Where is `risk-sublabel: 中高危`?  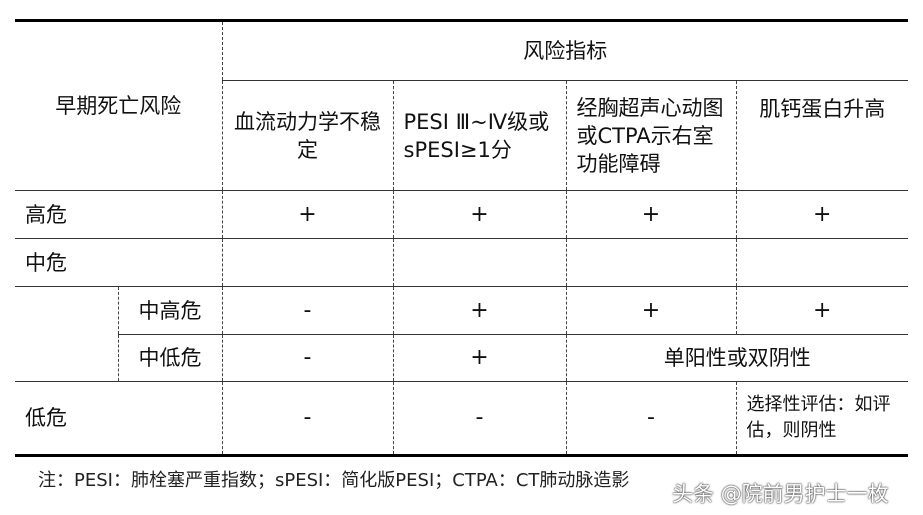 risk-sublabel: 中高危 is located at coordinates (170, 310).